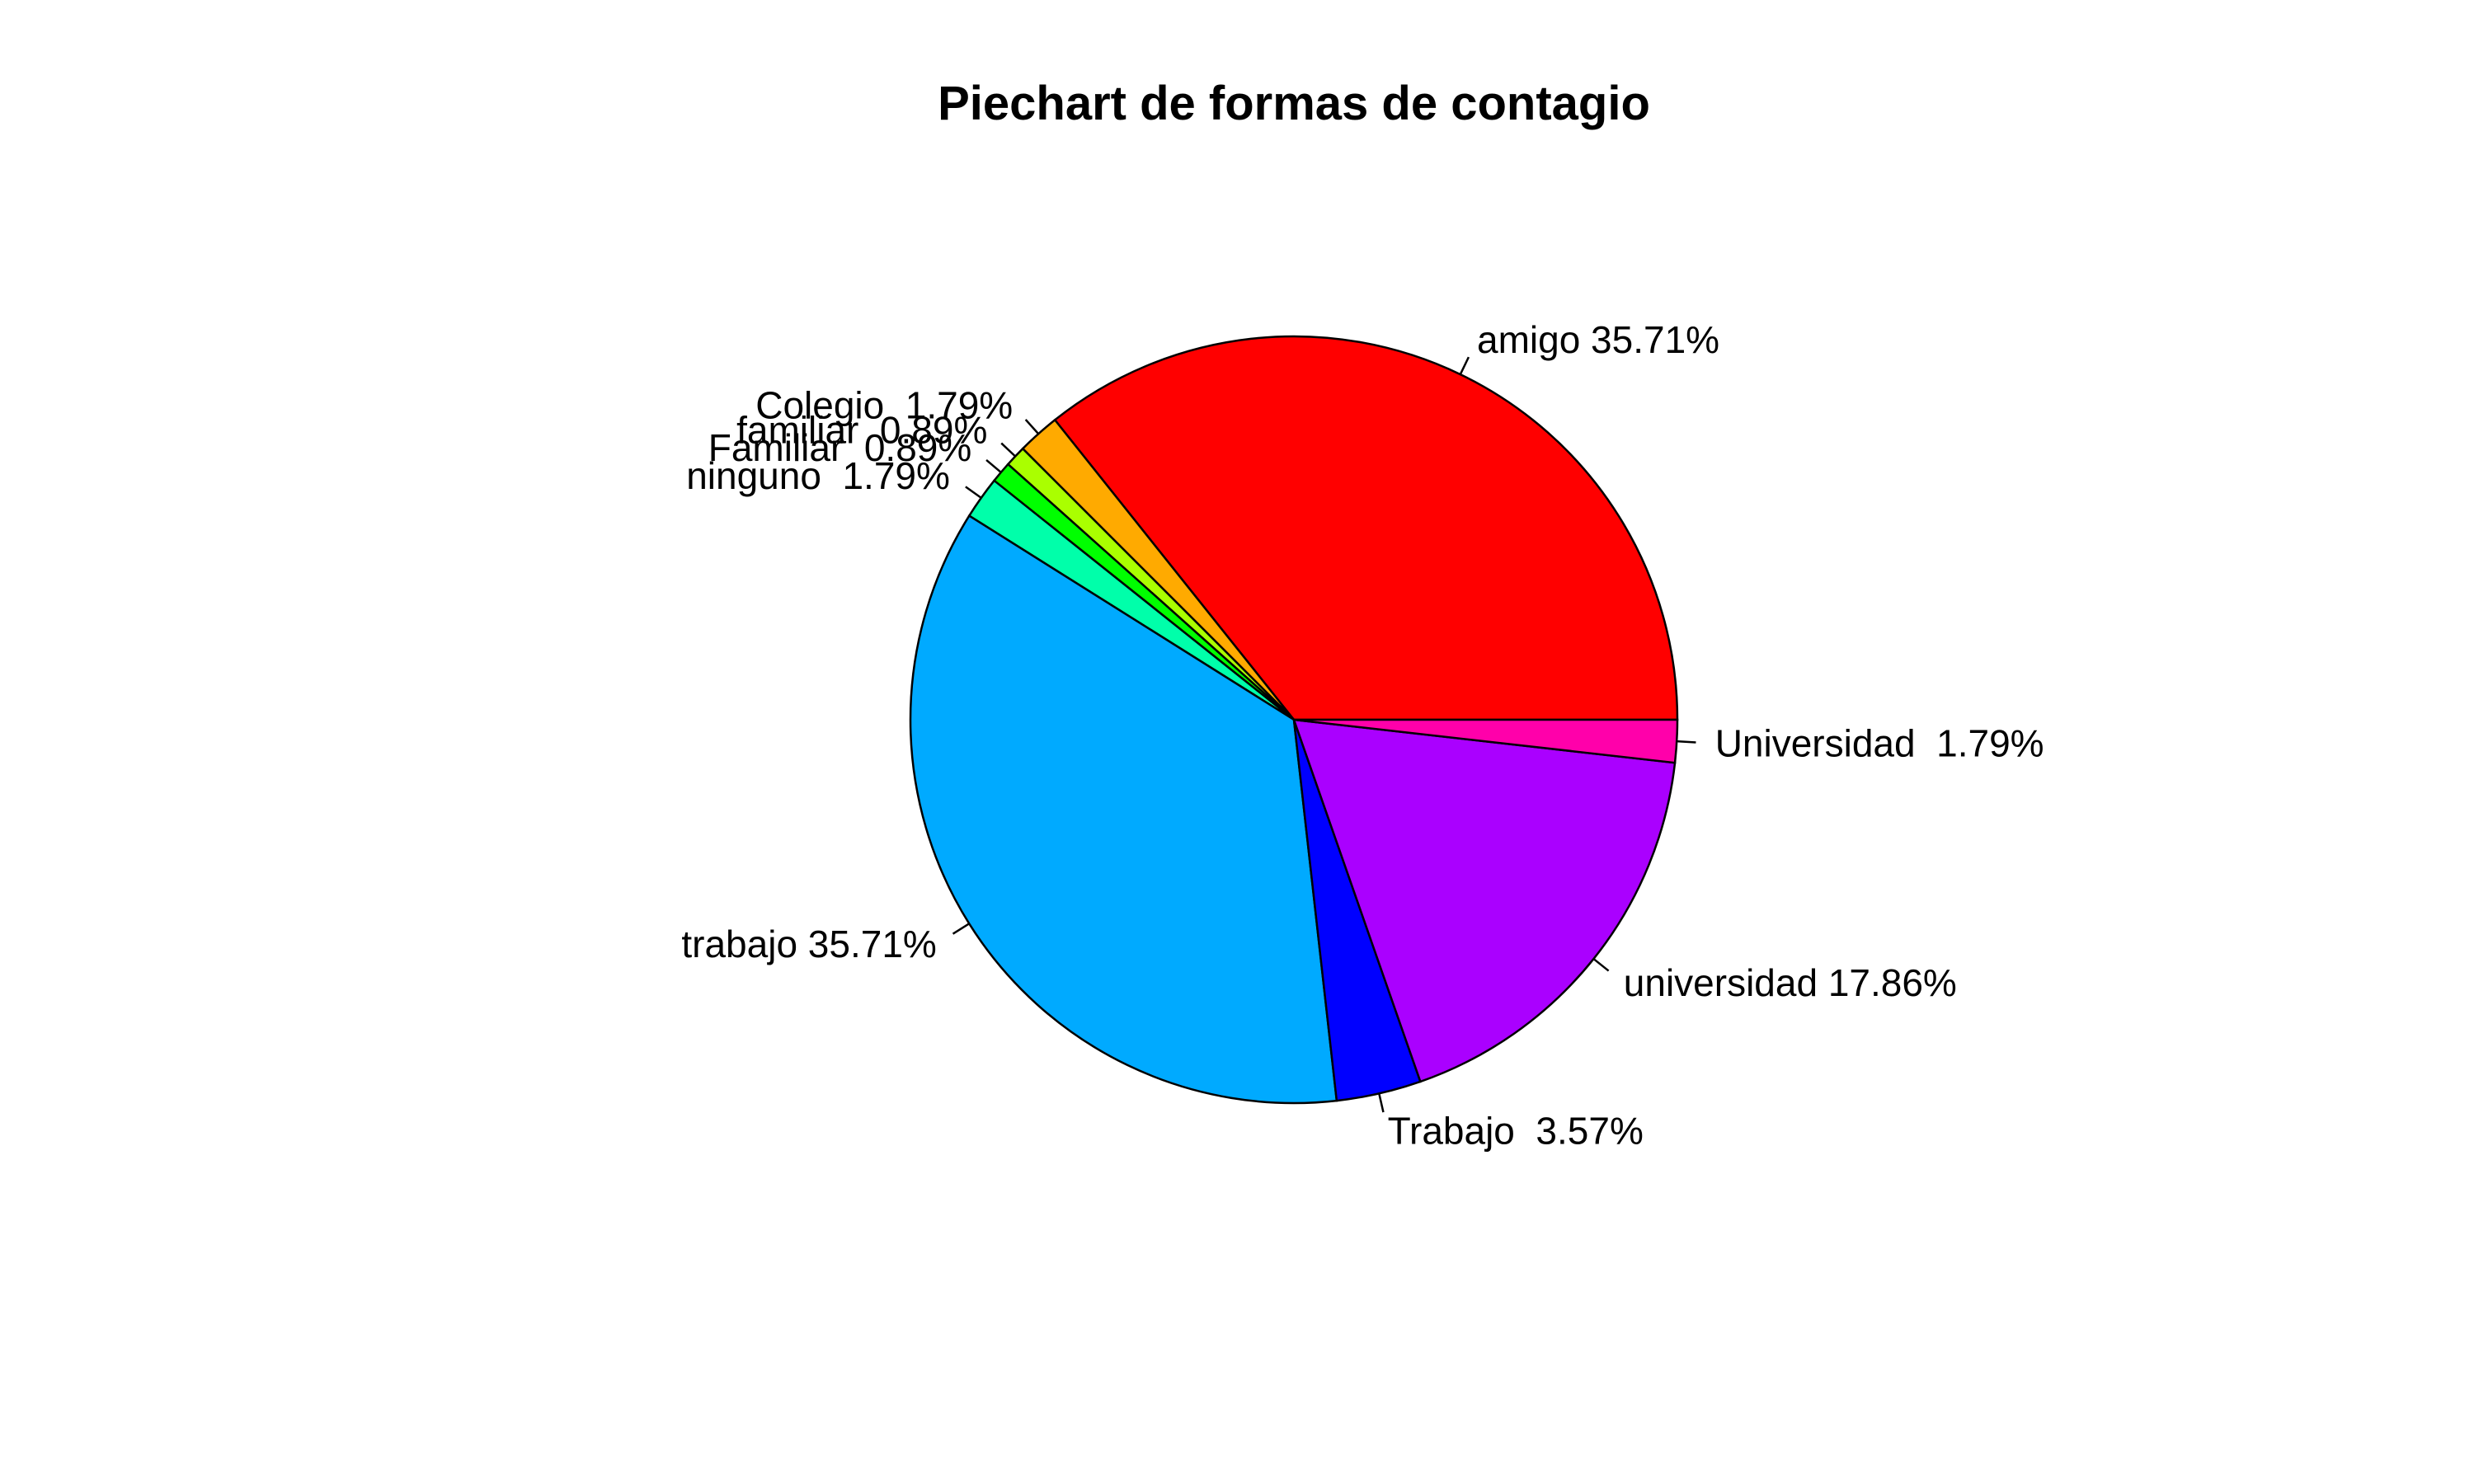 The width and height of the screenshot is (2474, 1484). I want to click on pie-slice-label: Universidad 1.79%, so click(1879, 743).